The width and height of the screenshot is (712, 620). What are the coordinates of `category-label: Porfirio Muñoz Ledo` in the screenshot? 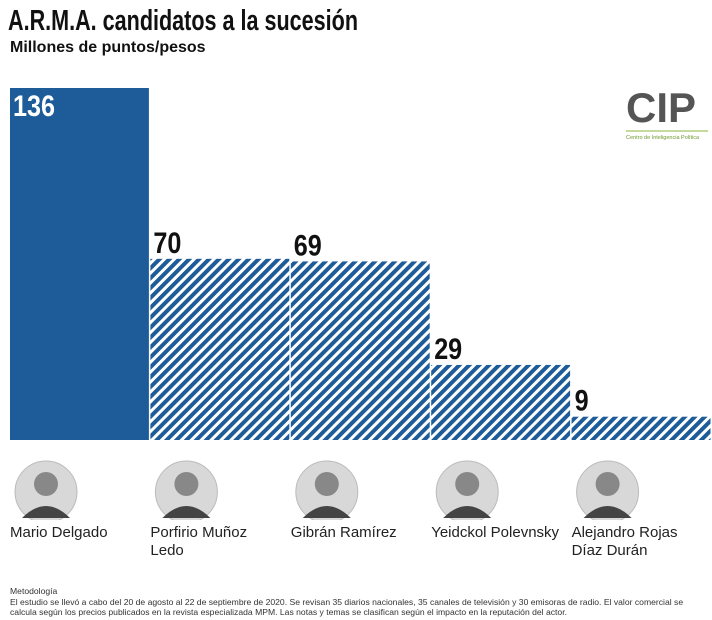 It's located at (199, 541).